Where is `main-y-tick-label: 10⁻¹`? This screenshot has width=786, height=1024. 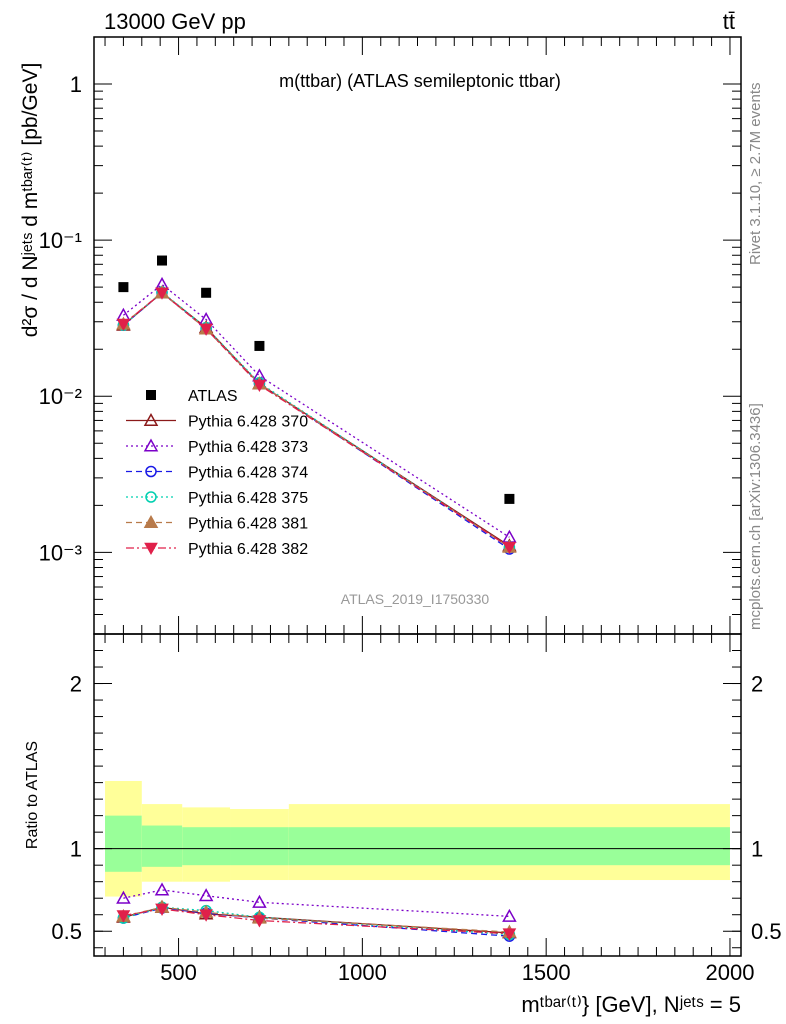
main-y-tick-label: 10⁻¹ is located at coordinates (60, 240).